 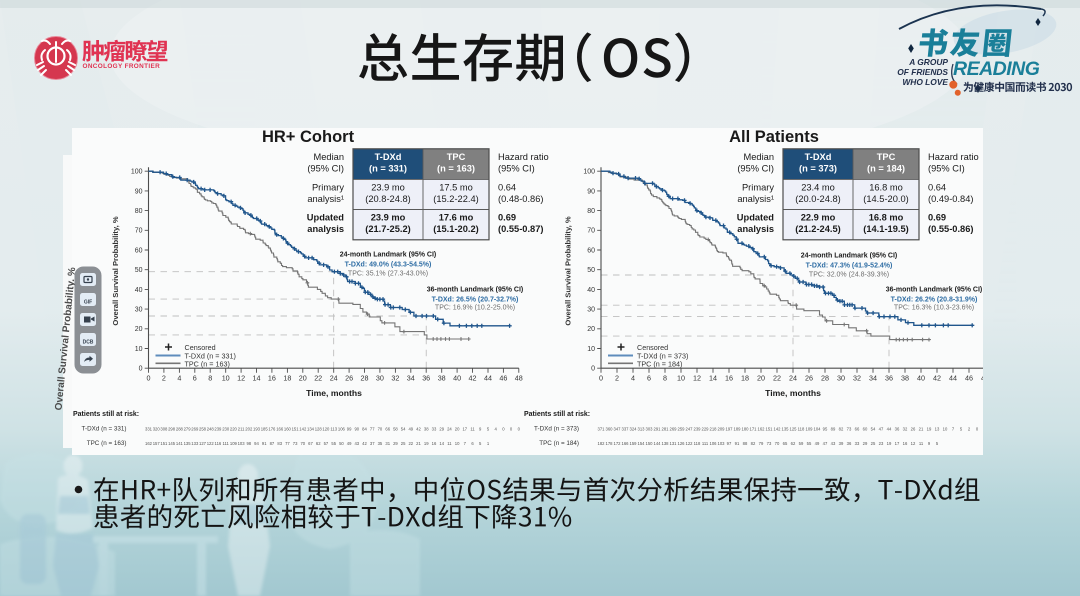 What do you see at coordinates (591, 250) in the screenshot?
I see `svg-text: 60` at bounding box center [591, 250].